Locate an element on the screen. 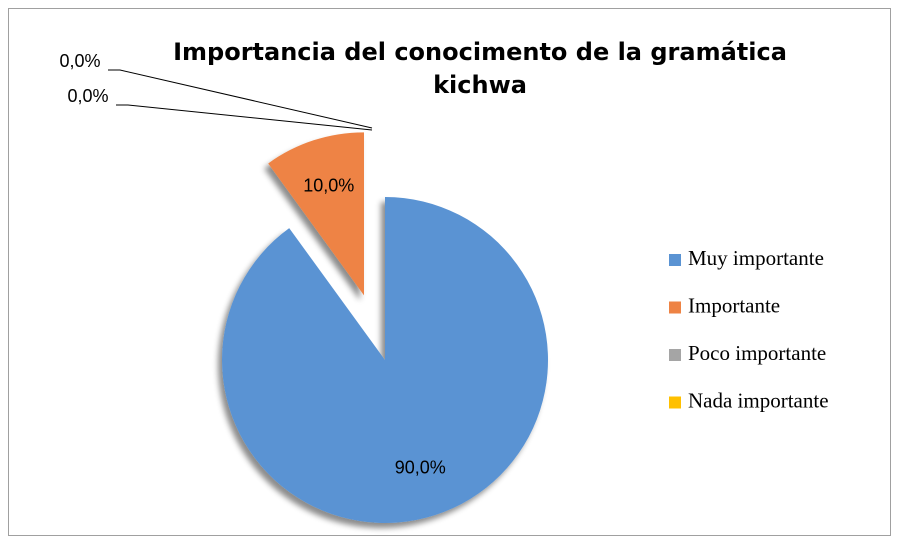  legend-label: Nada importante is located at coordinates (758, 400).